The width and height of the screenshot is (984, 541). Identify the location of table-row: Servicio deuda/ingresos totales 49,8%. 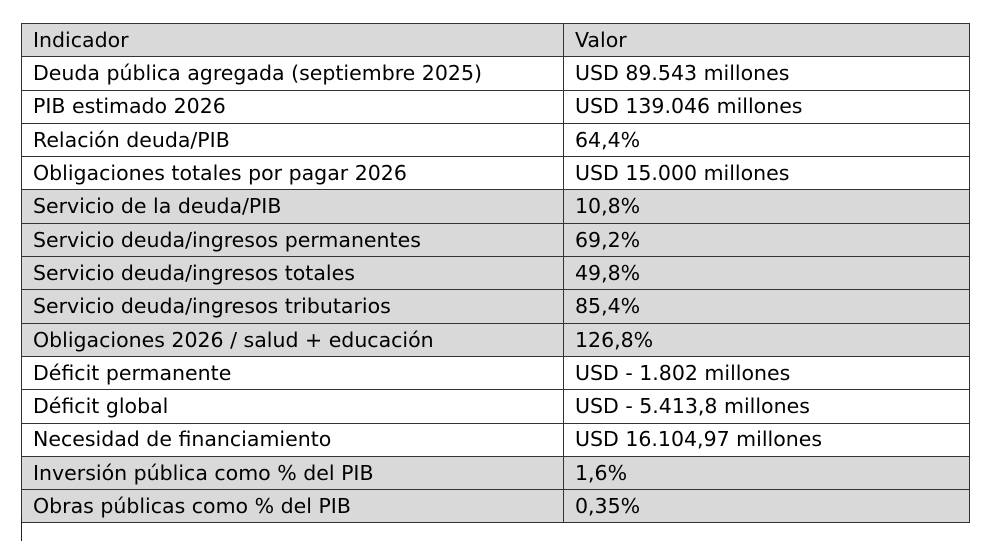
(495, 273).